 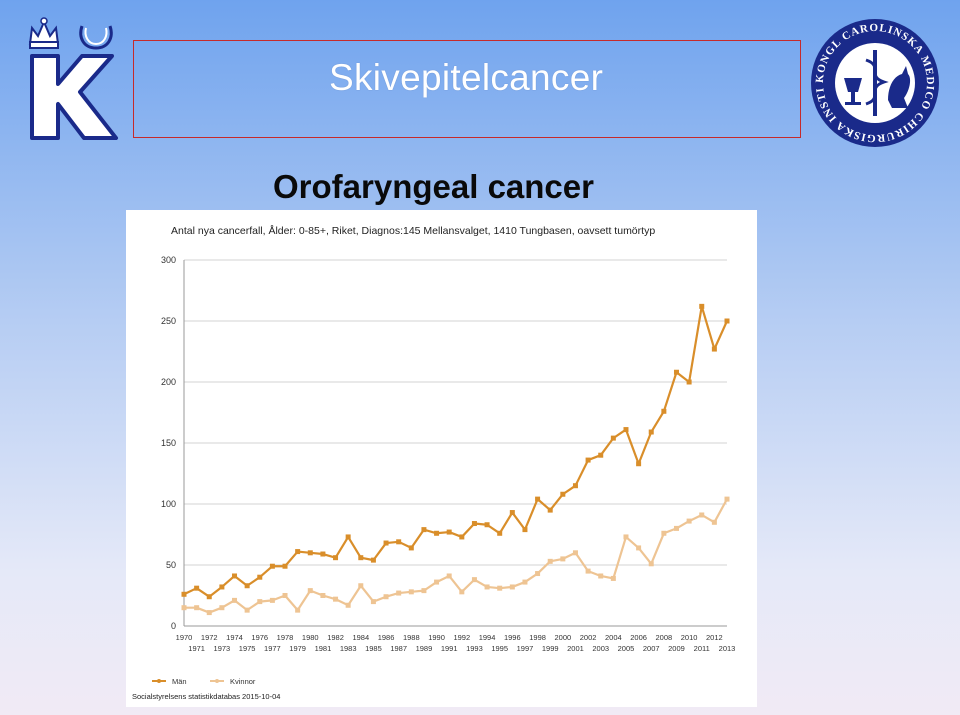 I want to click on x-tick-label: 2003, so click(x=600, y=648).